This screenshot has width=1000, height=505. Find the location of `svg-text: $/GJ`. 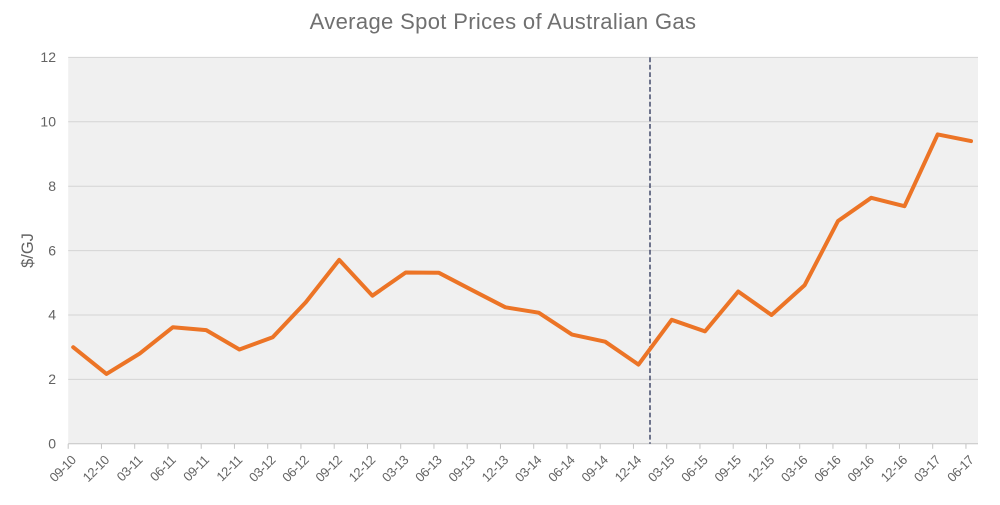

svg-text: $/GJ is located at coordinates (28, 250).